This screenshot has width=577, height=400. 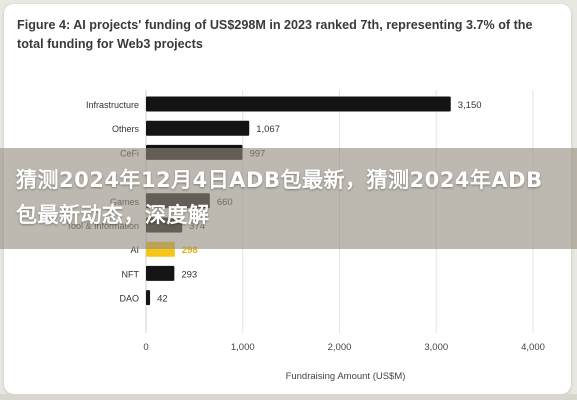 I want to click on bottom-strip, so click(x=288, y=397).